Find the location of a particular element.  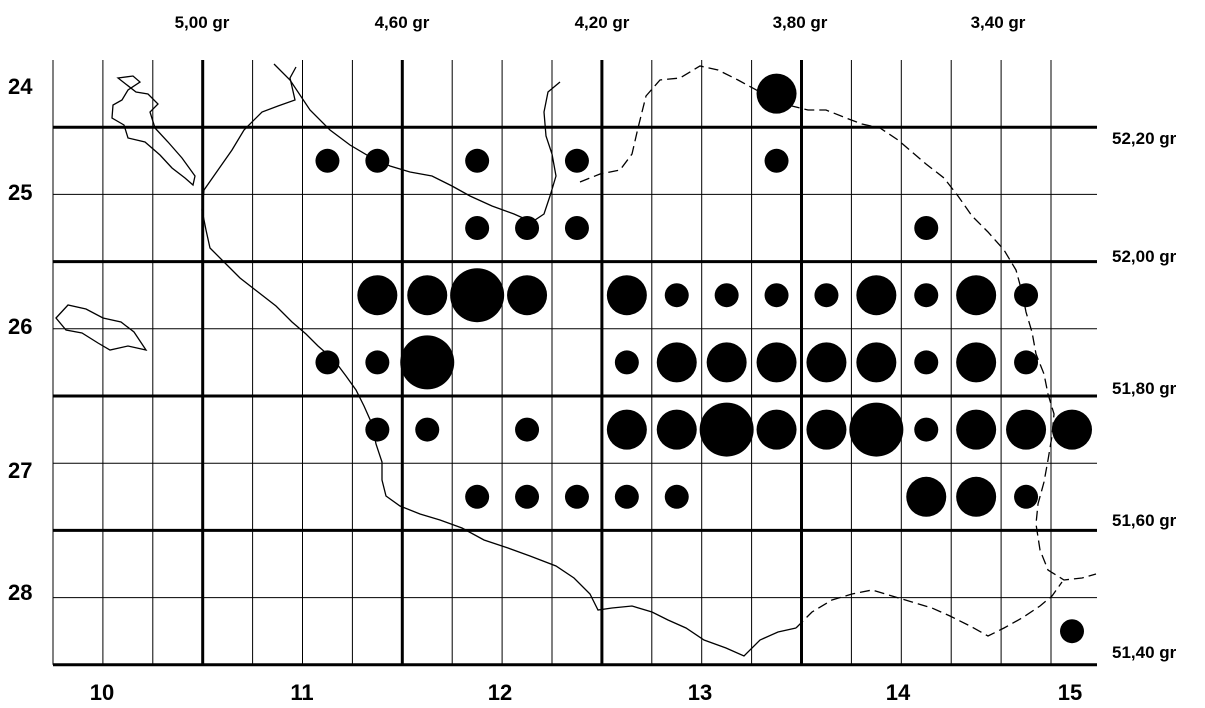

row-label: 27 is located at coordinates (20, 470).